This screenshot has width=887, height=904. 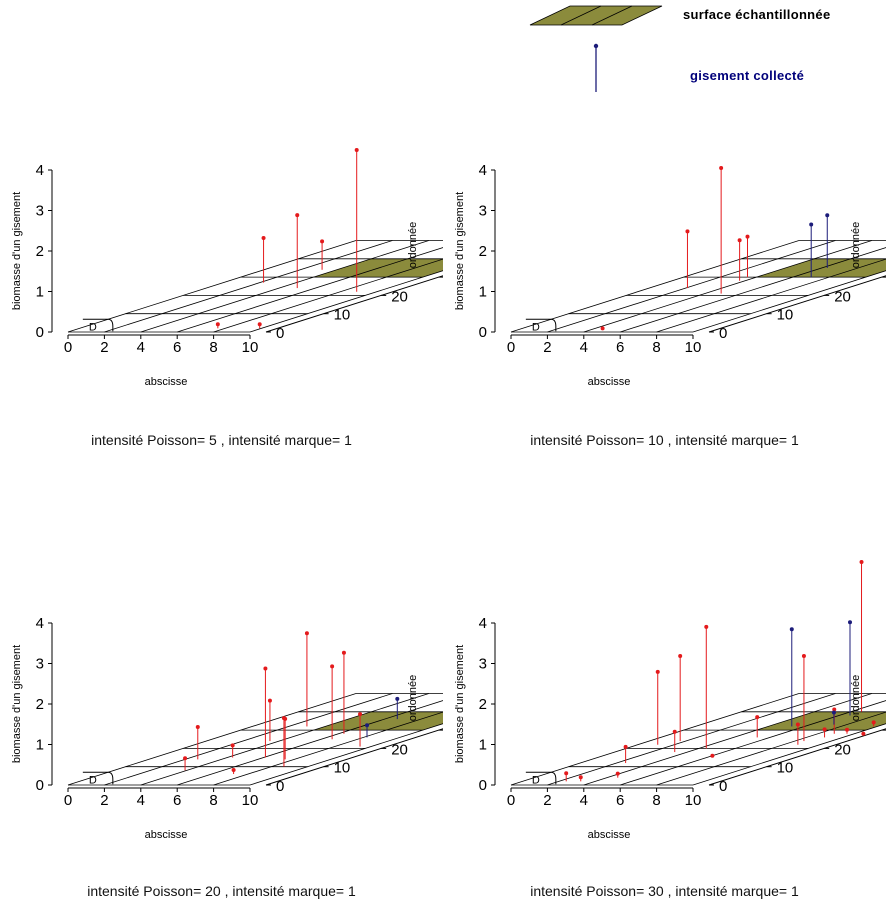 I want to click on legend-collected-label: gisement collecté, so click(x=747, y=75).